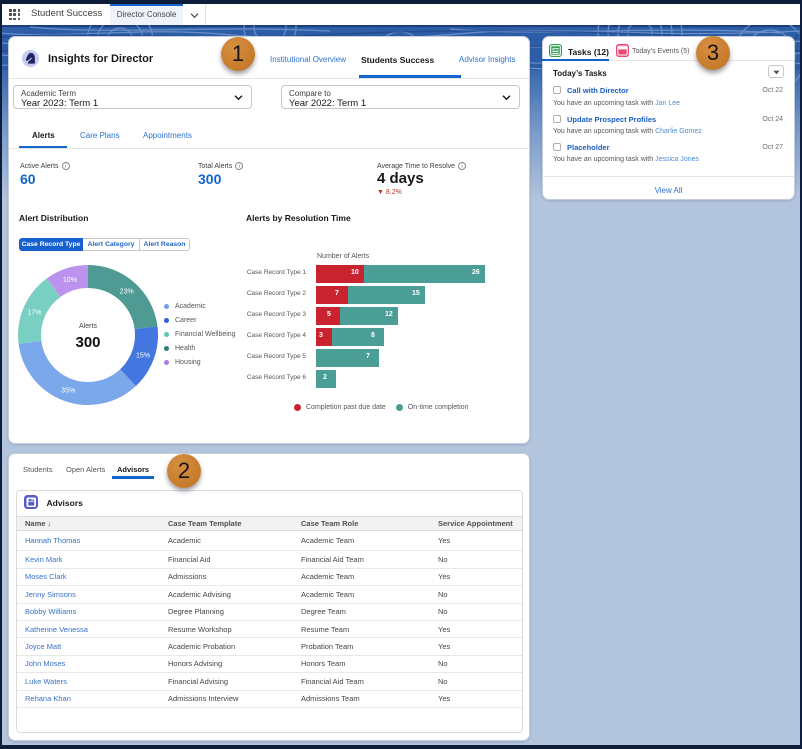 This screenshot has width=802, height=749. I want to click on svg-text: 15%, so click(143, 355).